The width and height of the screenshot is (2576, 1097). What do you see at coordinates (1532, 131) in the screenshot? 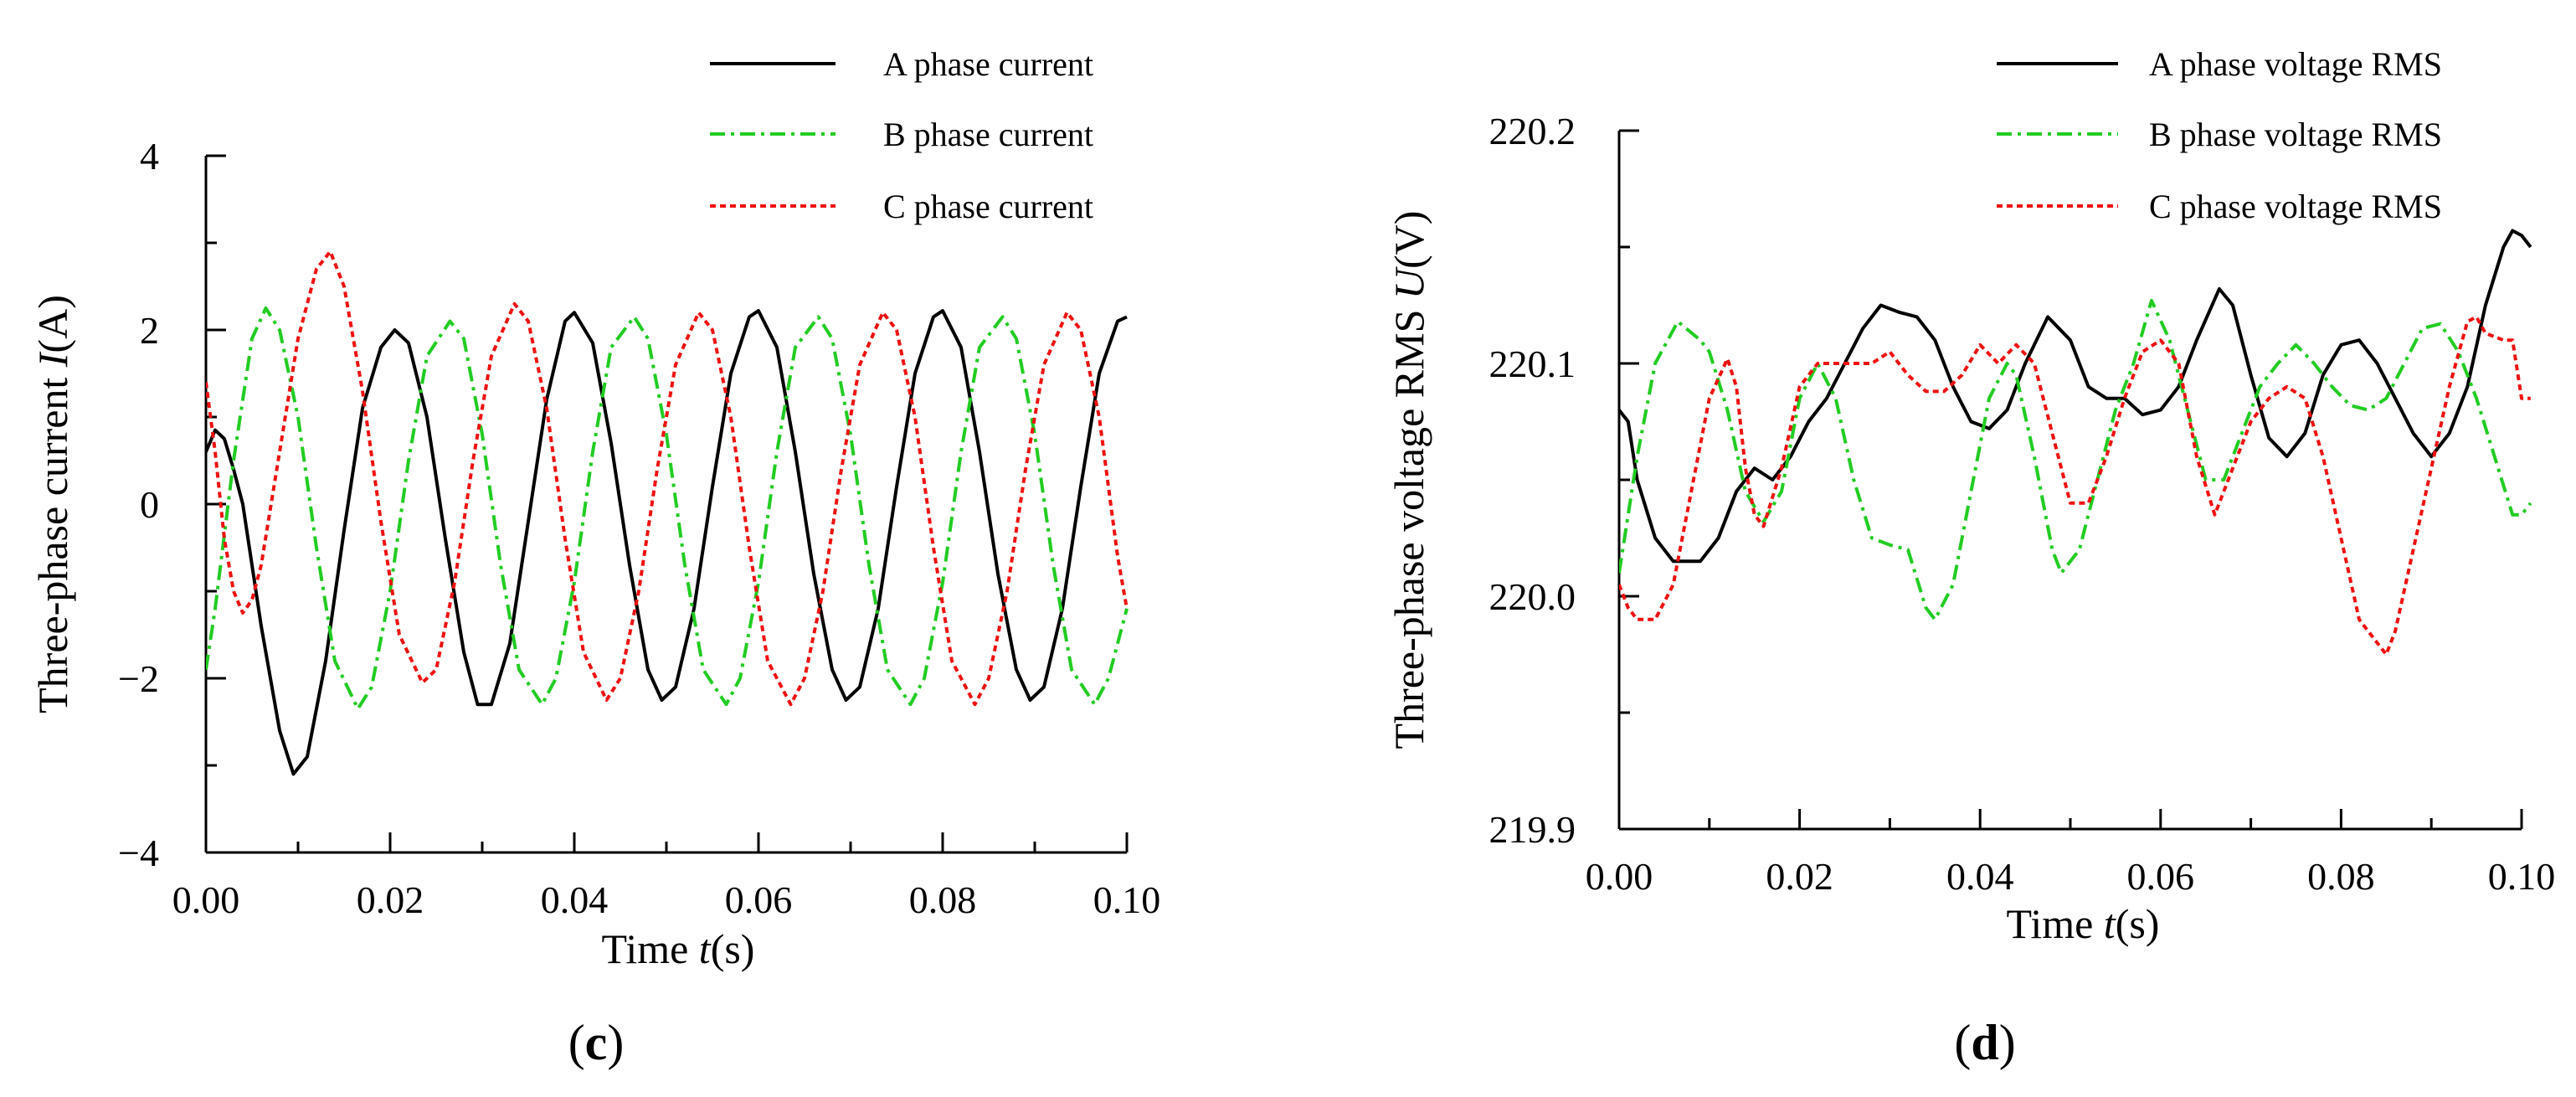
I see `y-tick-label: 220.2` at bounding box center [1532, 131].